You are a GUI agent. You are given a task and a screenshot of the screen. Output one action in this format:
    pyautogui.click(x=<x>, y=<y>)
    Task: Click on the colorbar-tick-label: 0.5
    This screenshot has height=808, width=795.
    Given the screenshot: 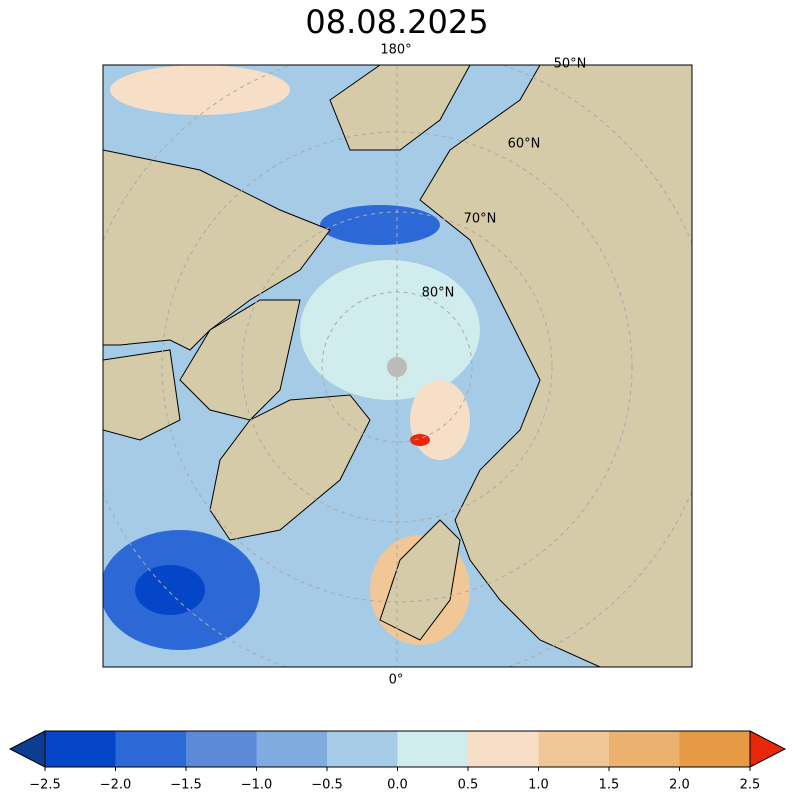 What is the action you would take?
    pyautogui.click(x=468, y=785)
    